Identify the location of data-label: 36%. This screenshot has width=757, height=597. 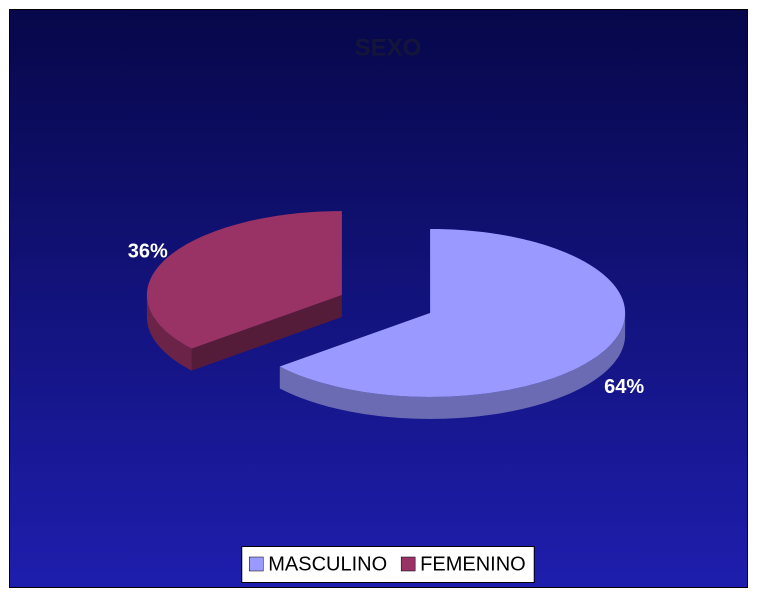
(148, 251).